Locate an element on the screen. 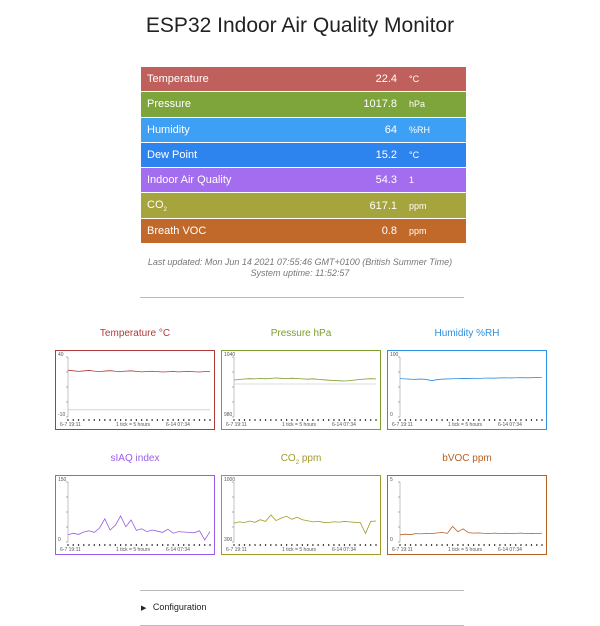  reading-value: 54.3 is located at coordinates (362, 180).